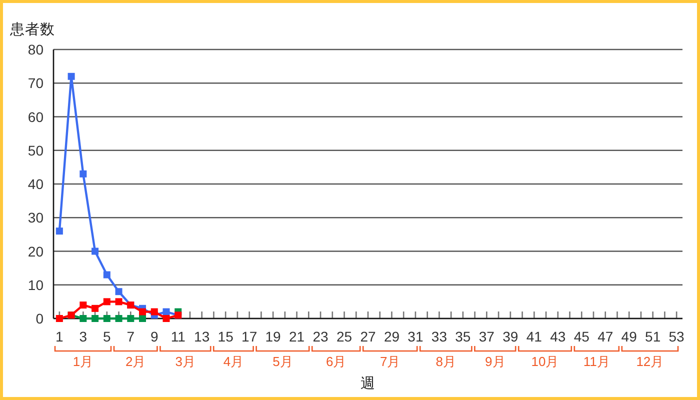 This screenshot has width=700, height=400. What do you see at coordinates (154, 336) in the screenshot?
I see `x-tick-label: 9` at bounding box center [154, 336].